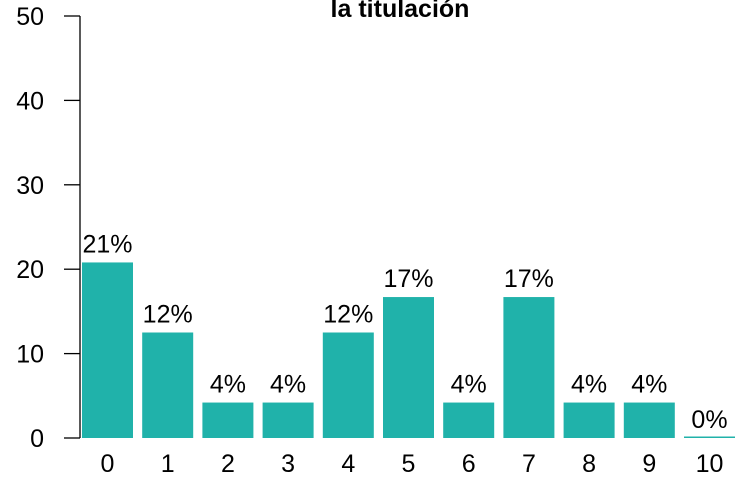  Describe the element at coordinates (469, 464) in the screenshot. I see `x-tick-label-6: 6` at that location.